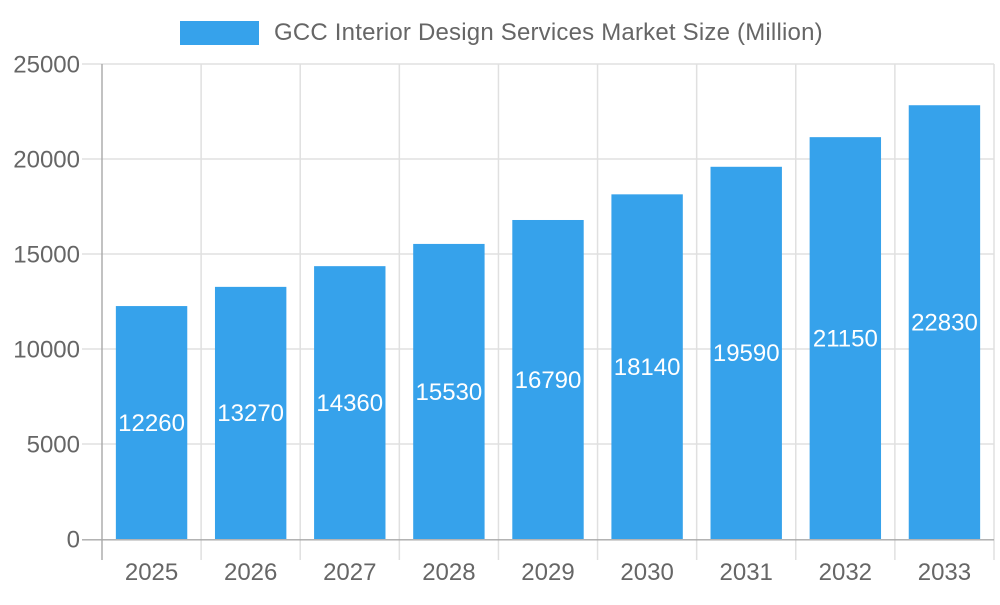 Image resolution: width=1000 pixels, height=605 pixels. What do you see at coordinates (845, 572) in the screenshot?
I see `svg-text: 2032` at bounding box center [845, 572].